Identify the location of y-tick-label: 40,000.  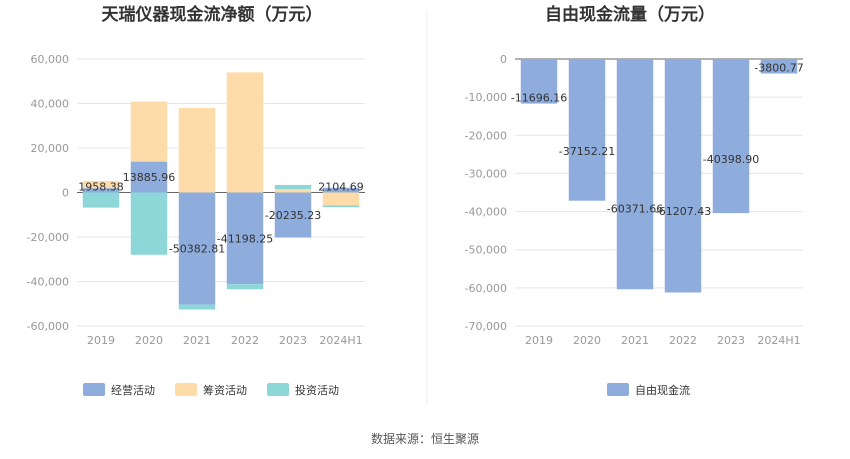
(50, 104).